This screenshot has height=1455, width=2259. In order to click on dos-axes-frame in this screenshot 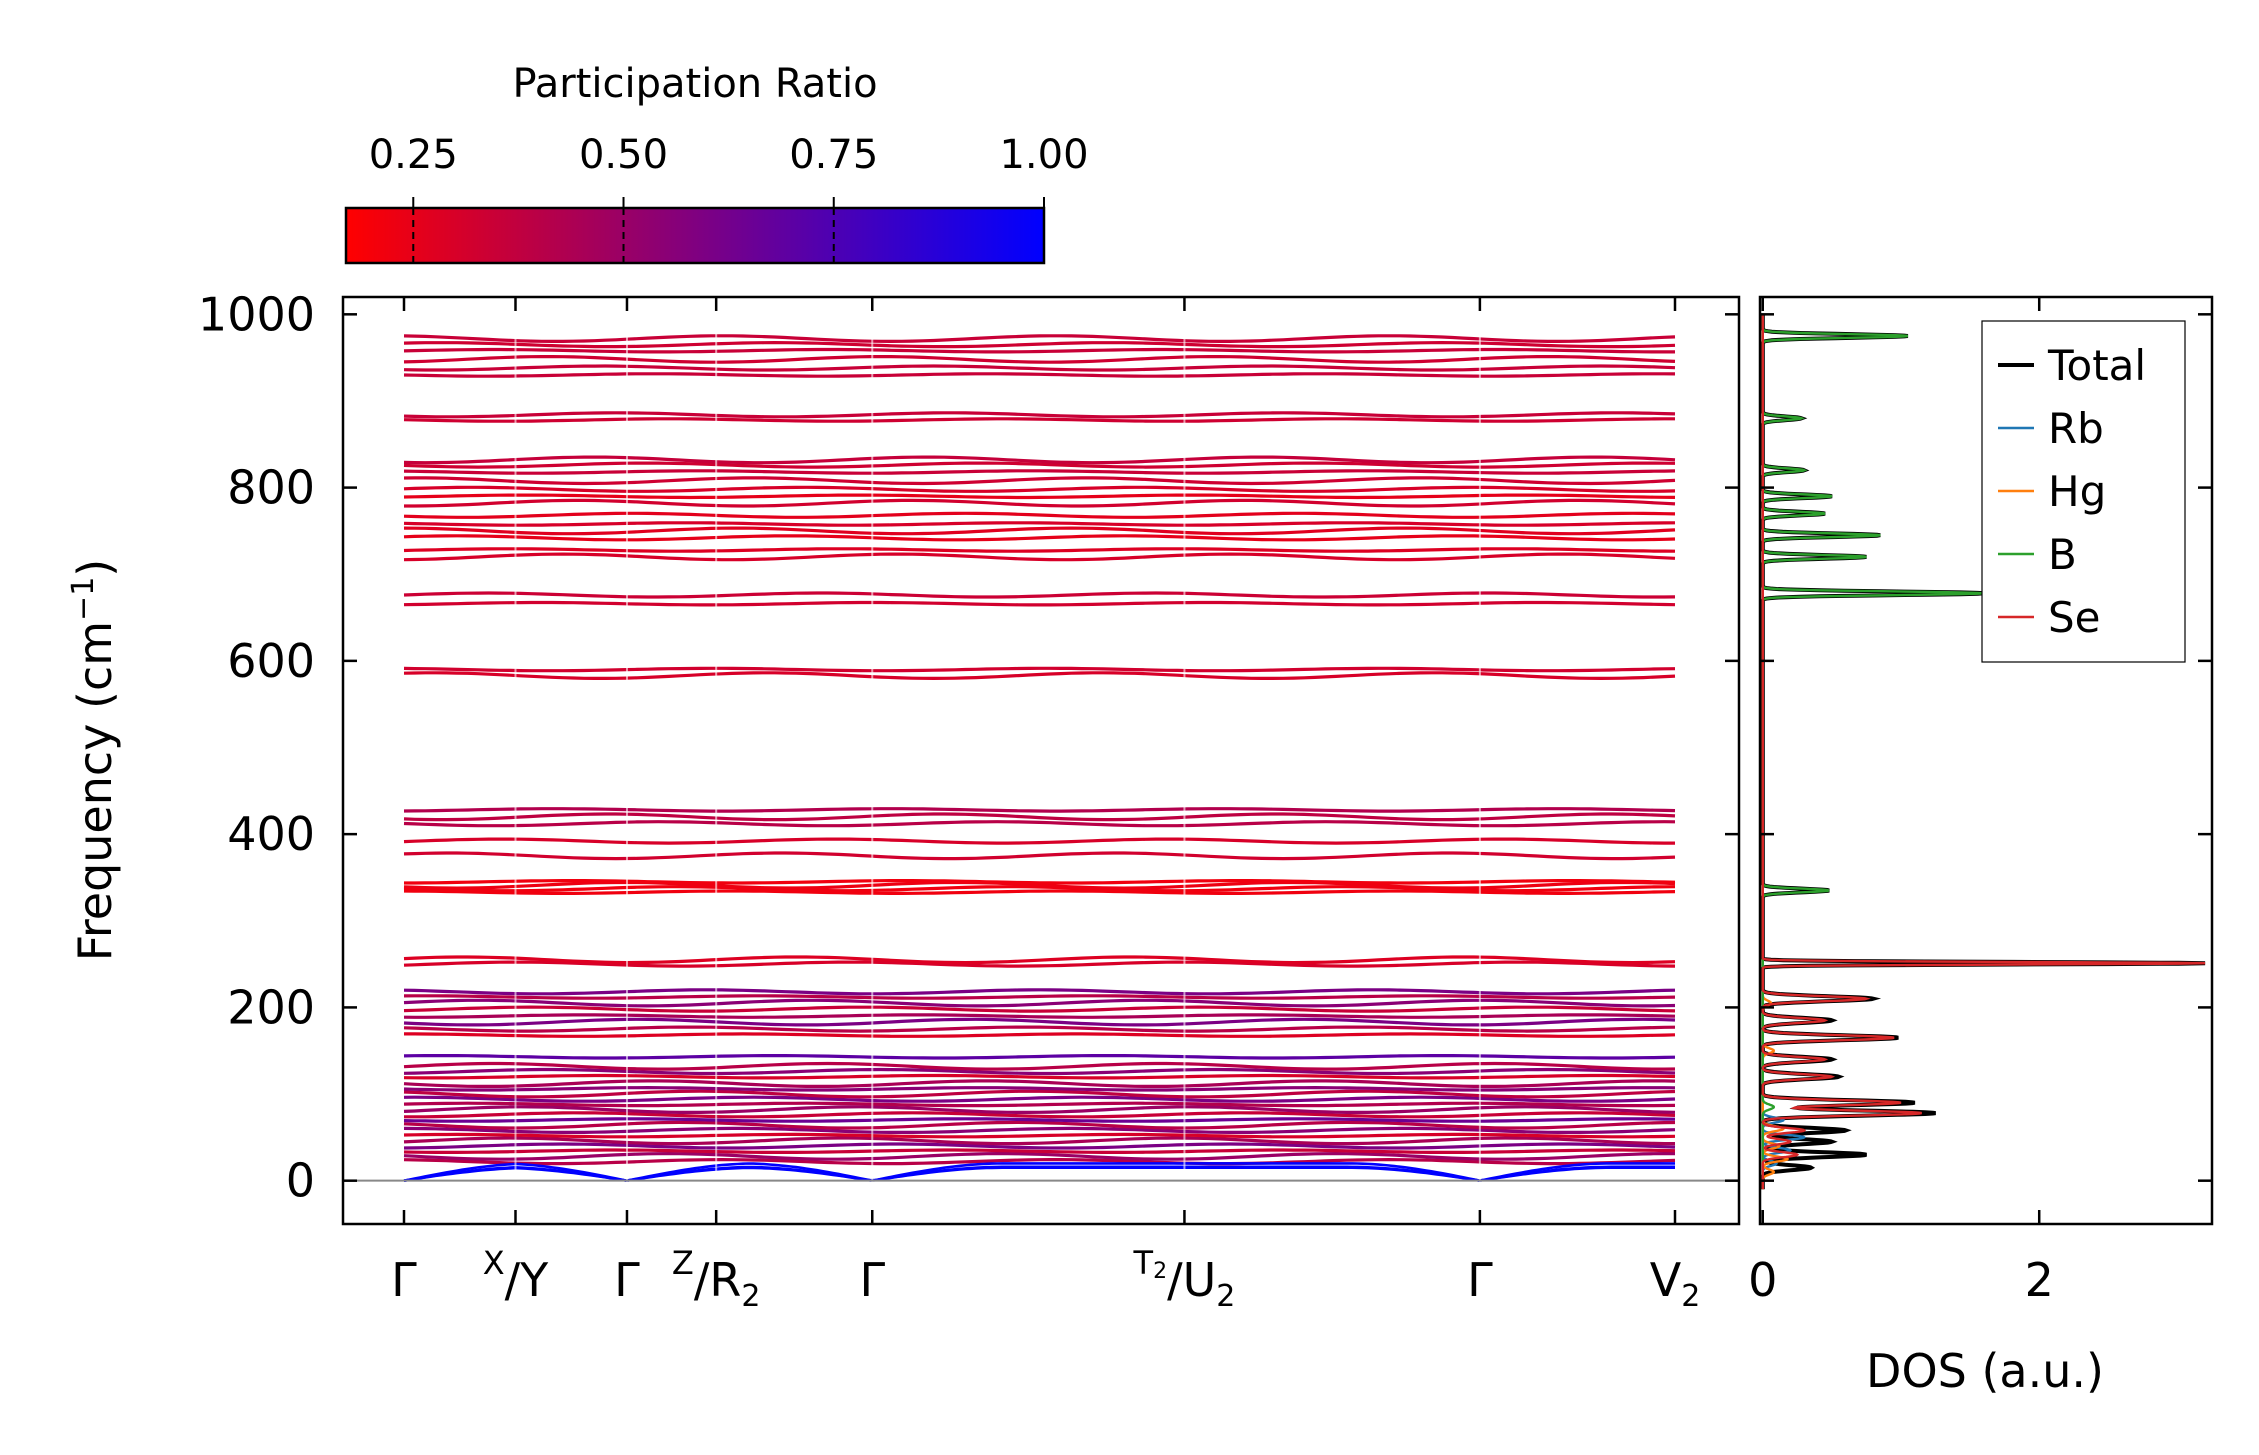, I will do `click(1986, 760)`.